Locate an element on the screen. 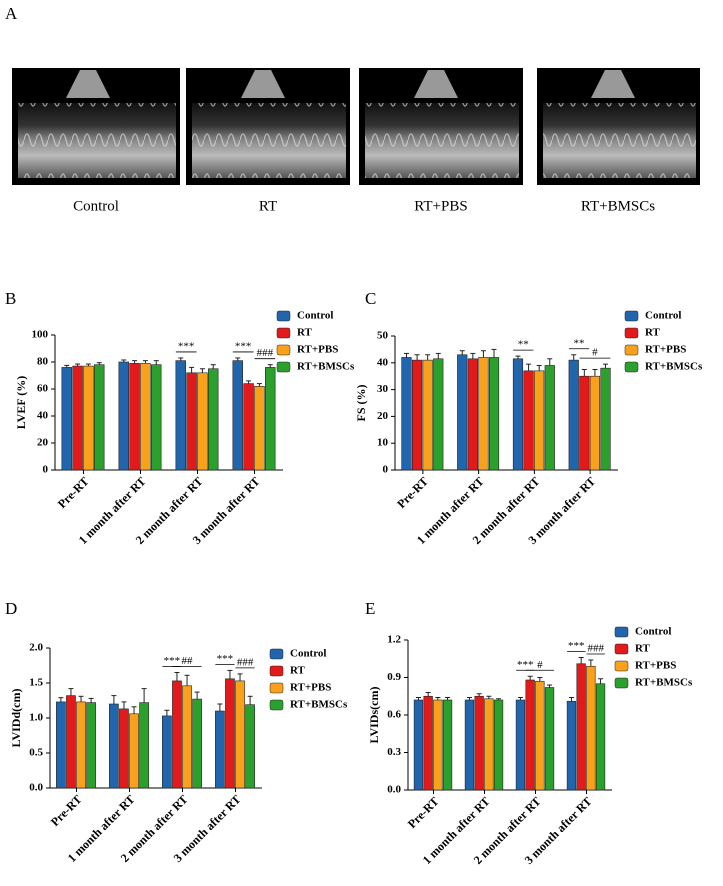 The width and height of the screenshot is (723, 886). panel-label: C is located at coordinates (370, 298).